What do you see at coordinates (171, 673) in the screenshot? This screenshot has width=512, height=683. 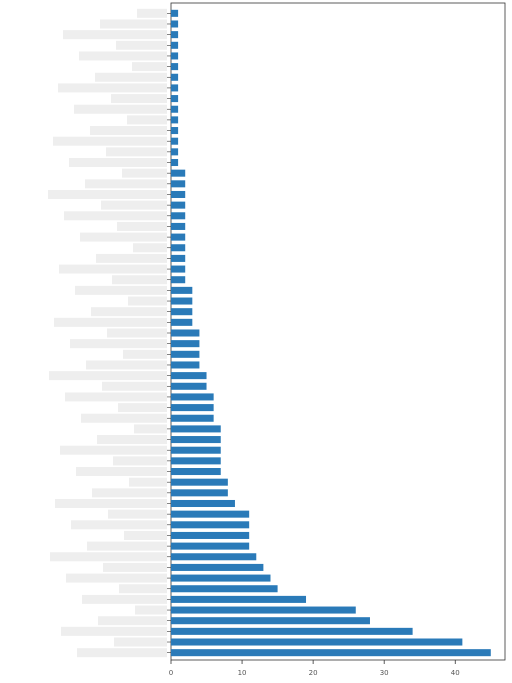 I see `x-tick-label: 0` at bounding box center [171, 673].